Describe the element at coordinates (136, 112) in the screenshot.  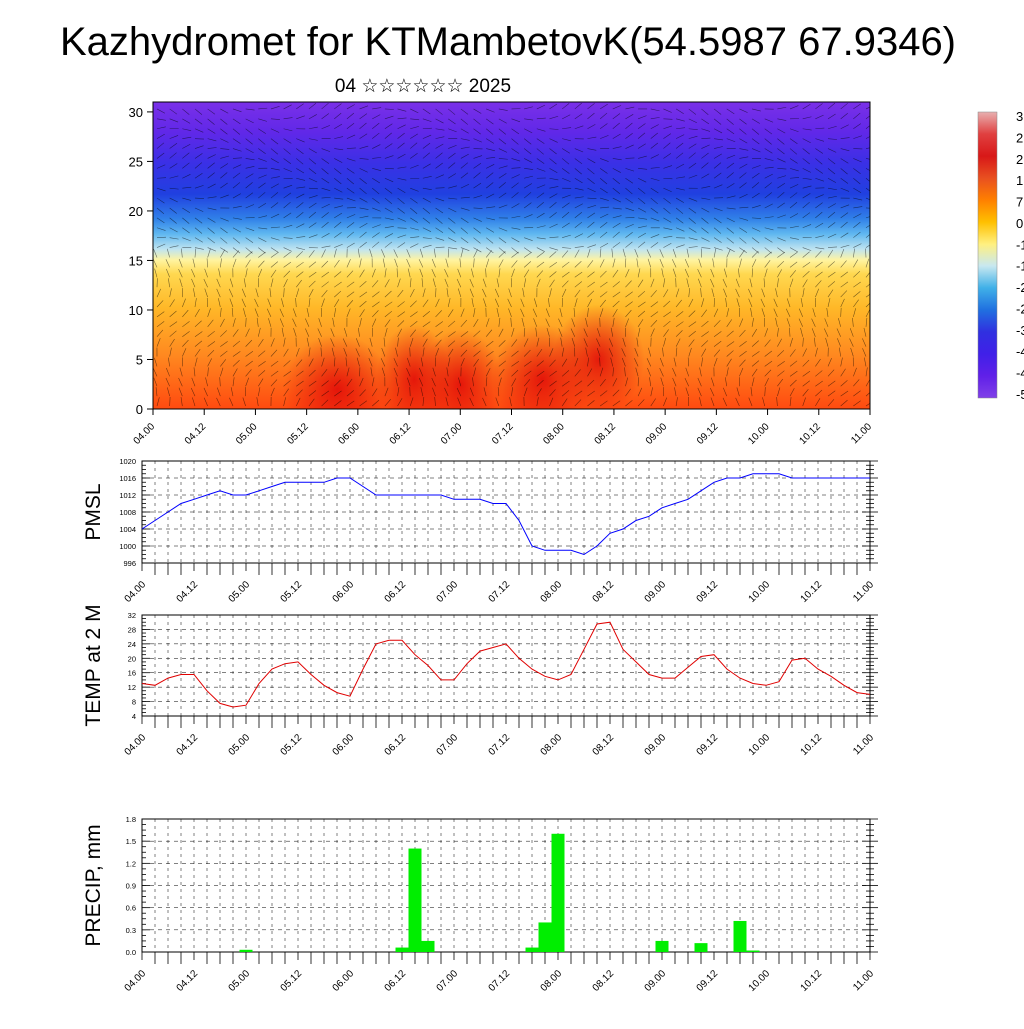
I see `y-tick-label: 30` at that location.